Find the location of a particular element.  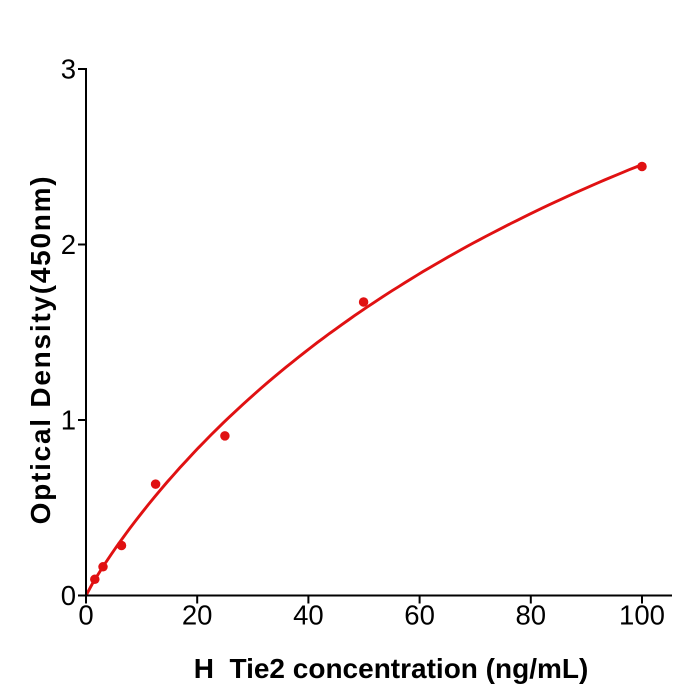

svg-text: 3 is located at coordinates (68, 69).